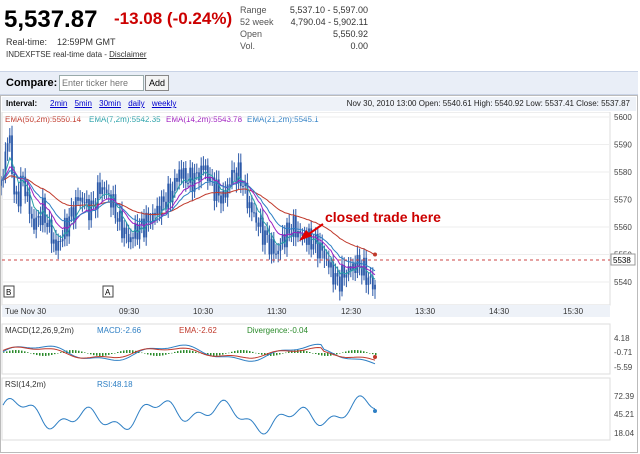 This screenshot has width=640, height=454. I want to click on add-compare-button: Add, so click(157, 83).